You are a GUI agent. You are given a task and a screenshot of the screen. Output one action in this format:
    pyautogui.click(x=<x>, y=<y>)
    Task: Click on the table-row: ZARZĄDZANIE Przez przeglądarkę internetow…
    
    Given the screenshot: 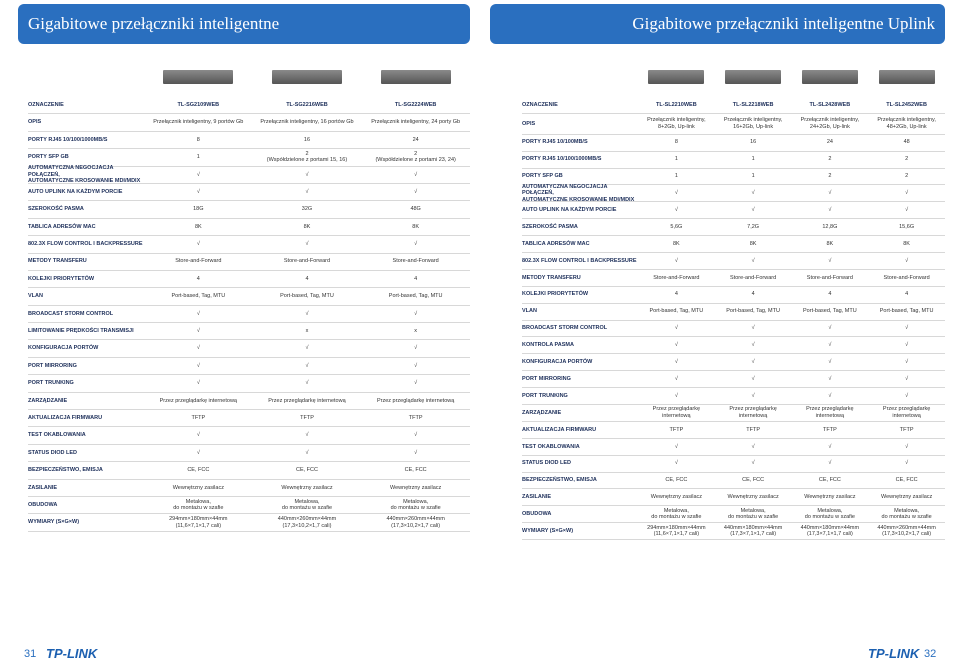 What is the action you would take?
    pyautogui.click(x=249, y=402)
    